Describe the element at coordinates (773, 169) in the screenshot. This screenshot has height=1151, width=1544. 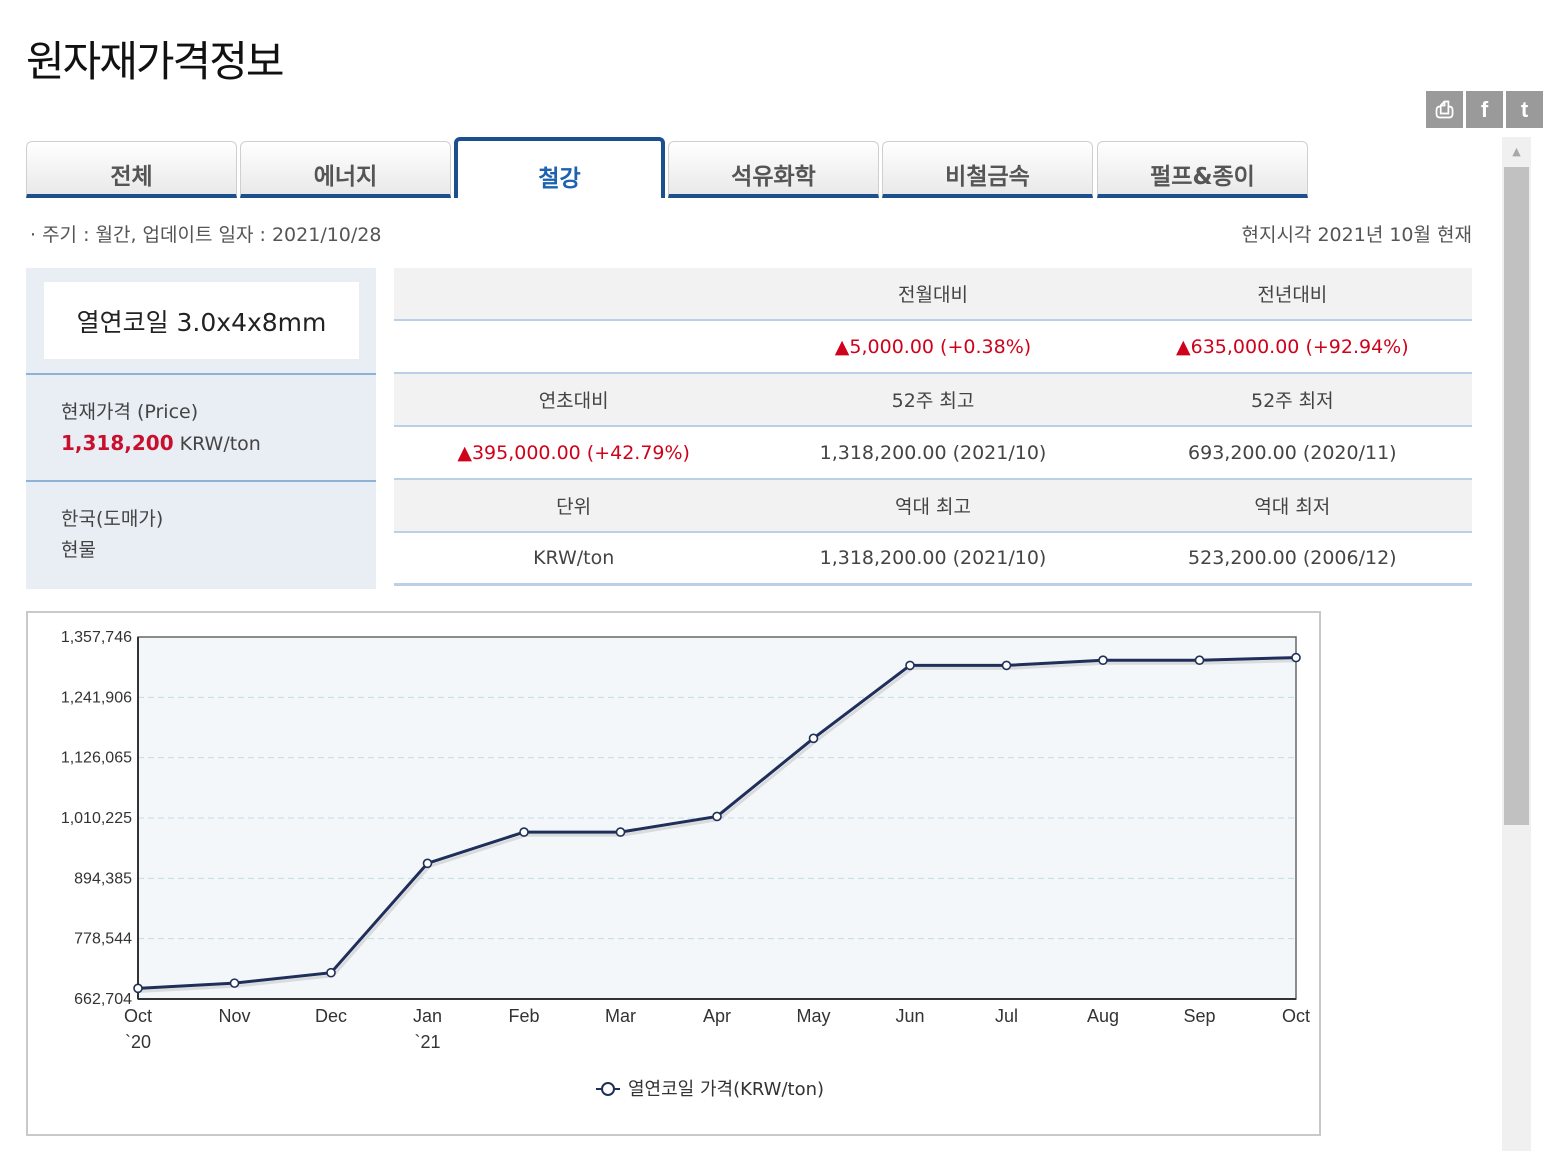
I see `tab-petrochemical: 석유화학` at that location.